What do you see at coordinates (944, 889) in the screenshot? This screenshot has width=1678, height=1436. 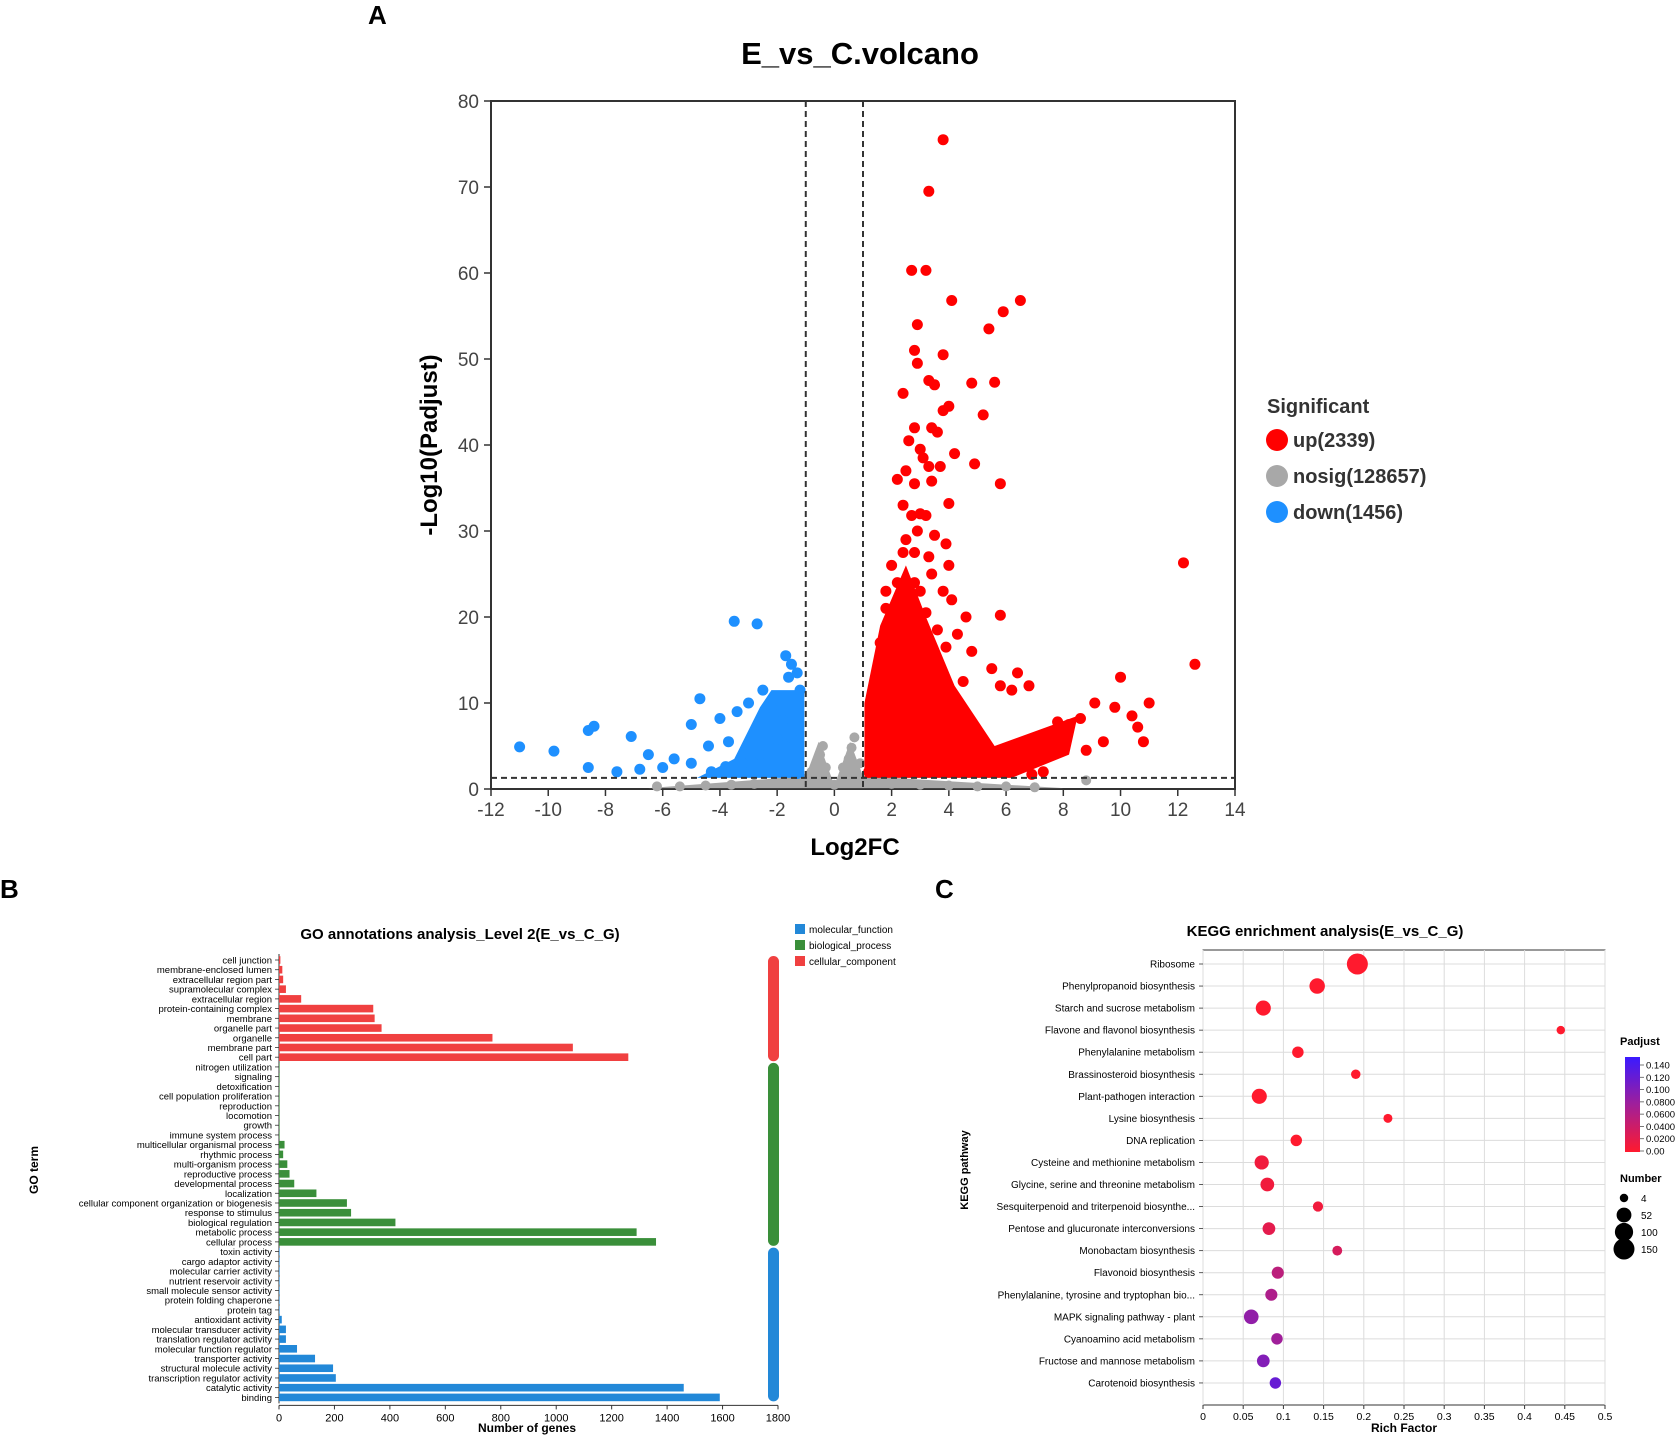 I see `panel-letter-c: C` at bounding box center [944, 889].